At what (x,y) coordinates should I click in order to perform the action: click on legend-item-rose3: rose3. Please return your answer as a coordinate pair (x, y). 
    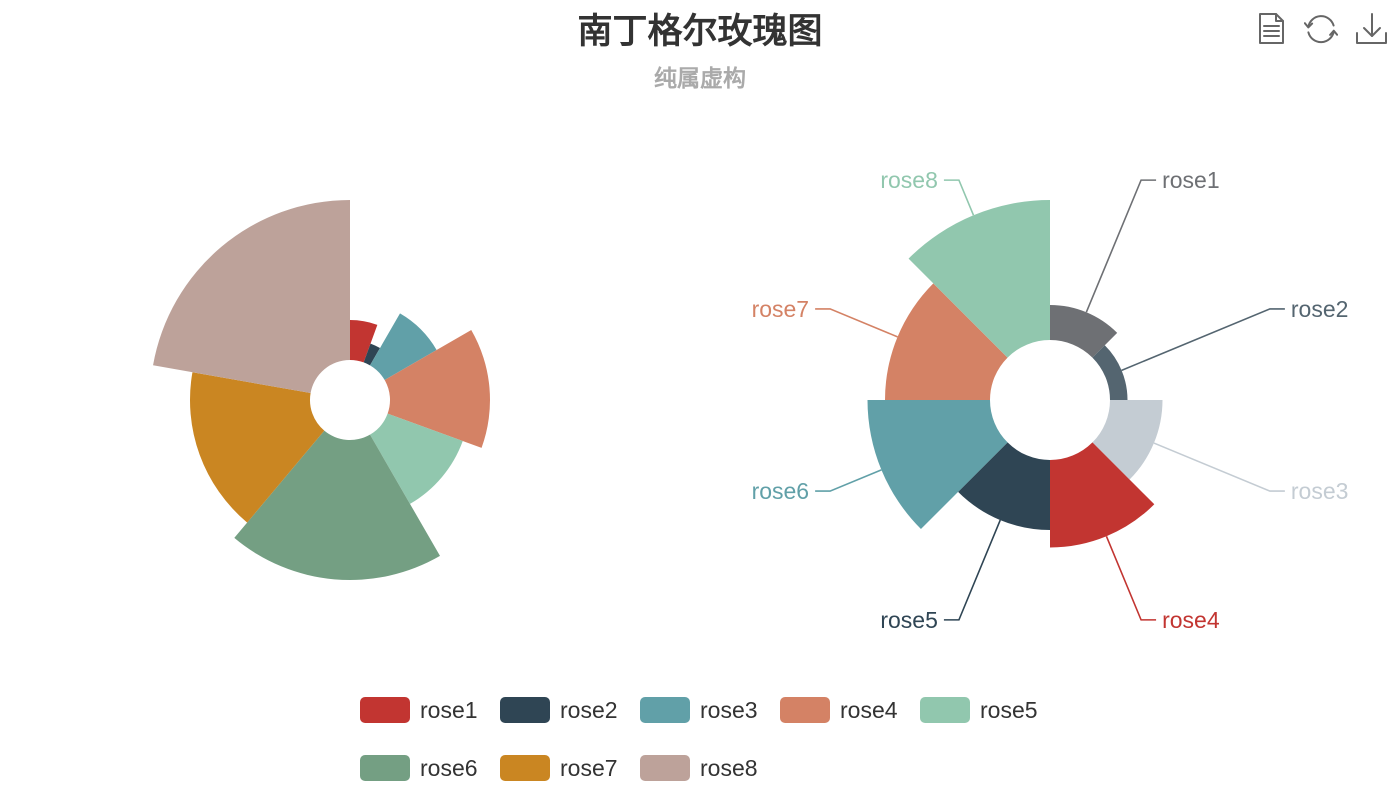
    Looking at the image, I should click on (699, 710).